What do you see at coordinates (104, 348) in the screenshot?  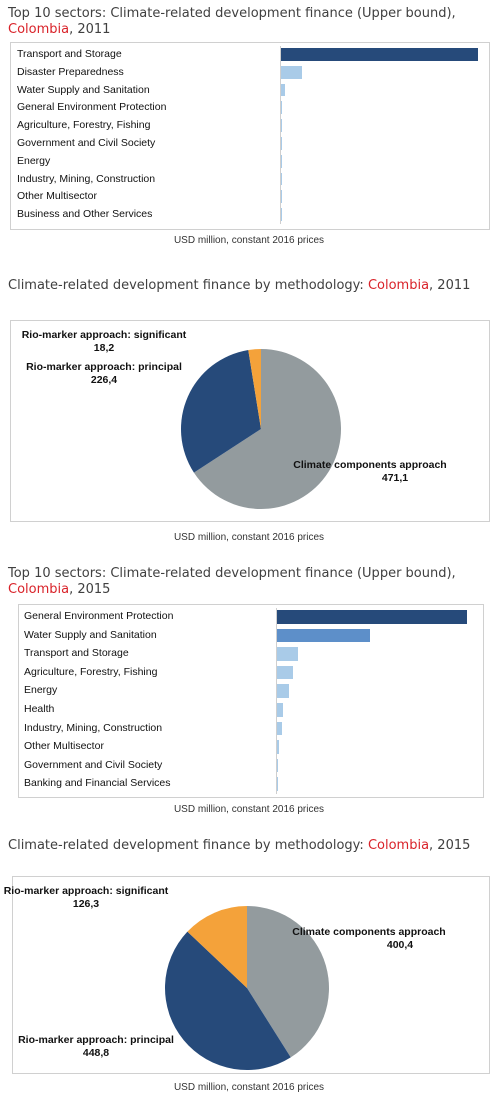 I see `slice-value-label: 18,2` at bounding box center [104, 348].